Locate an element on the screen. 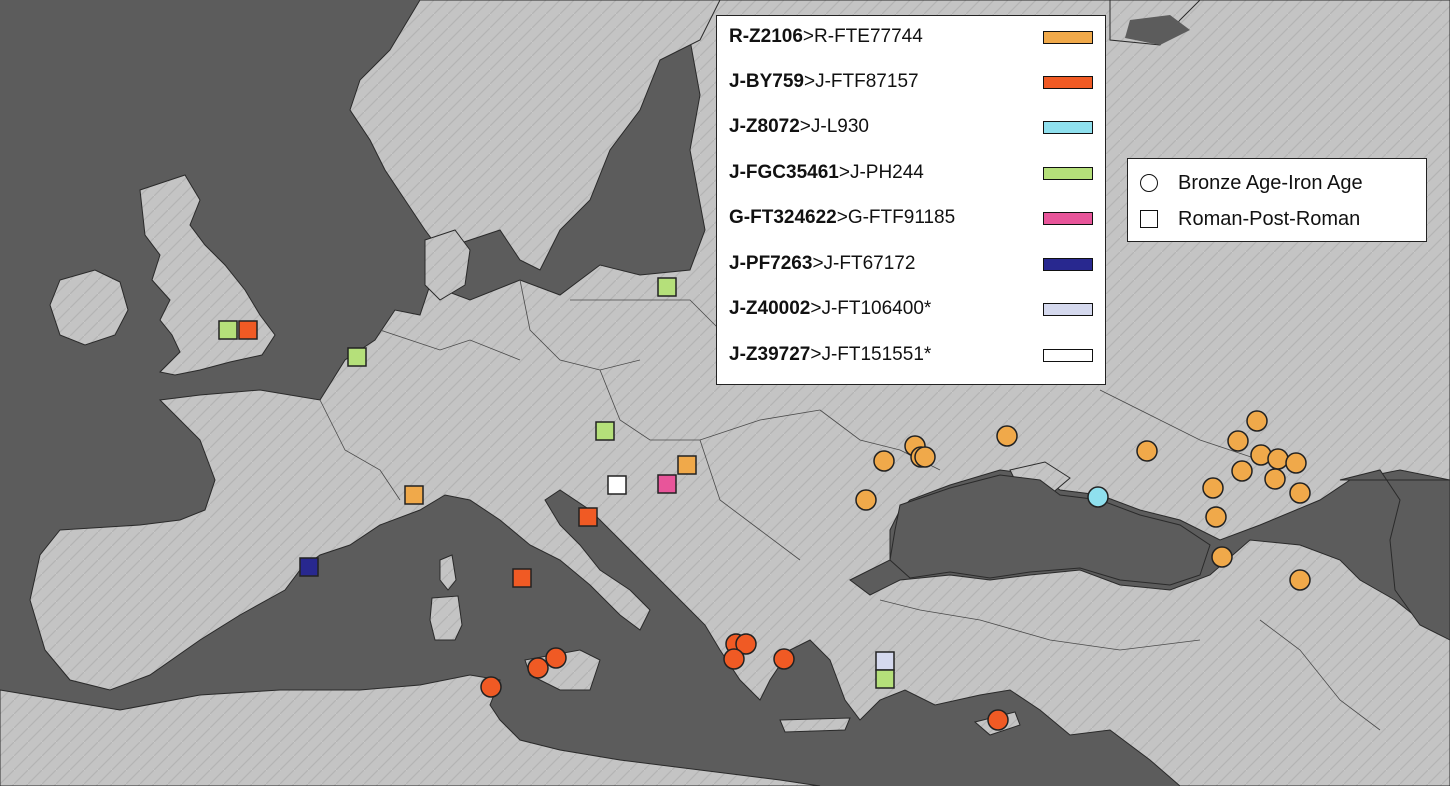 Image resolution: width=1450 pixels, height=786 pixels. square-symbol is located at coordinates (1149, 219).